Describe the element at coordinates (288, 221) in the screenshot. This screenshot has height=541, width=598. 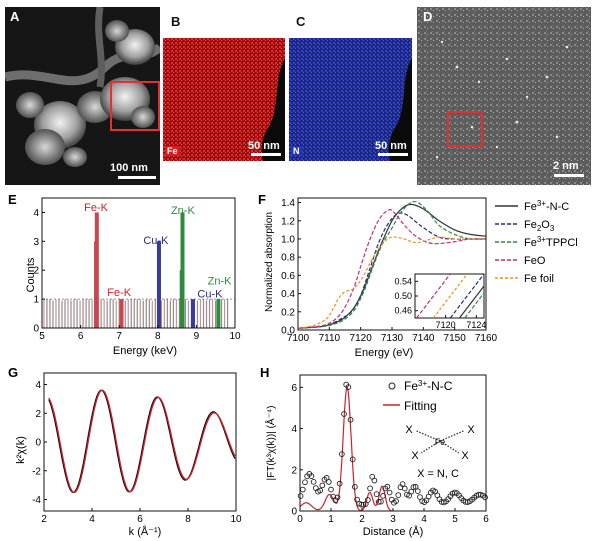
I see `panel-f-ytick-label: 1.2` at that location.